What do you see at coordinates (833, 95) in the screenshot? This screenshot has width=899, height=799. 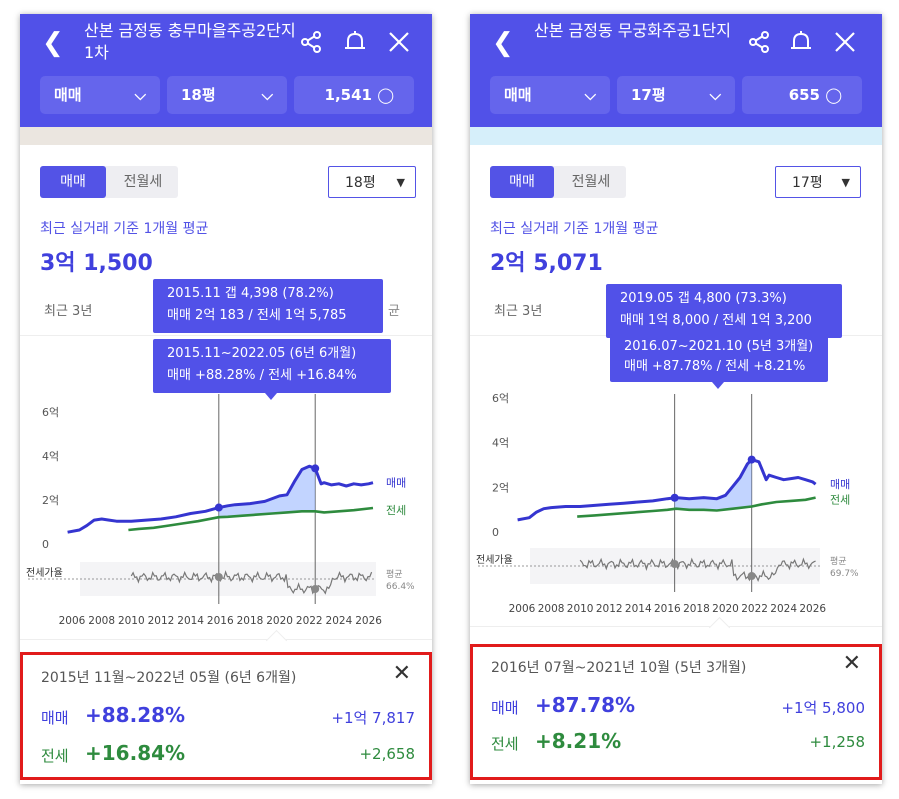 I see `comment-icon: ◯` at bounding box center [833, 95].